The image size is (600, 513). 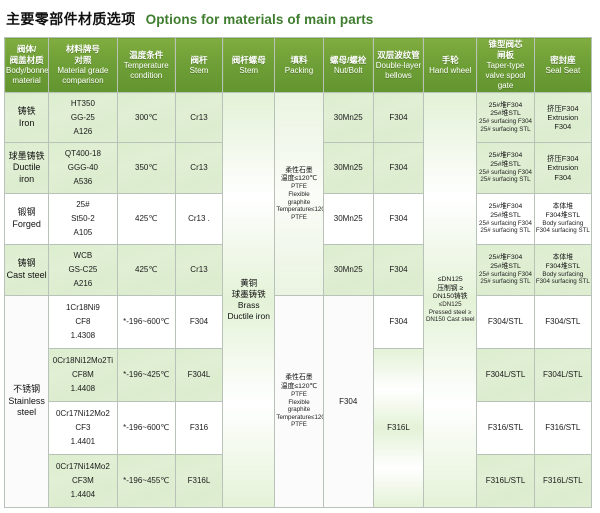 I want to click on seal-seat-en2: F304, so click(x=563, y=127).